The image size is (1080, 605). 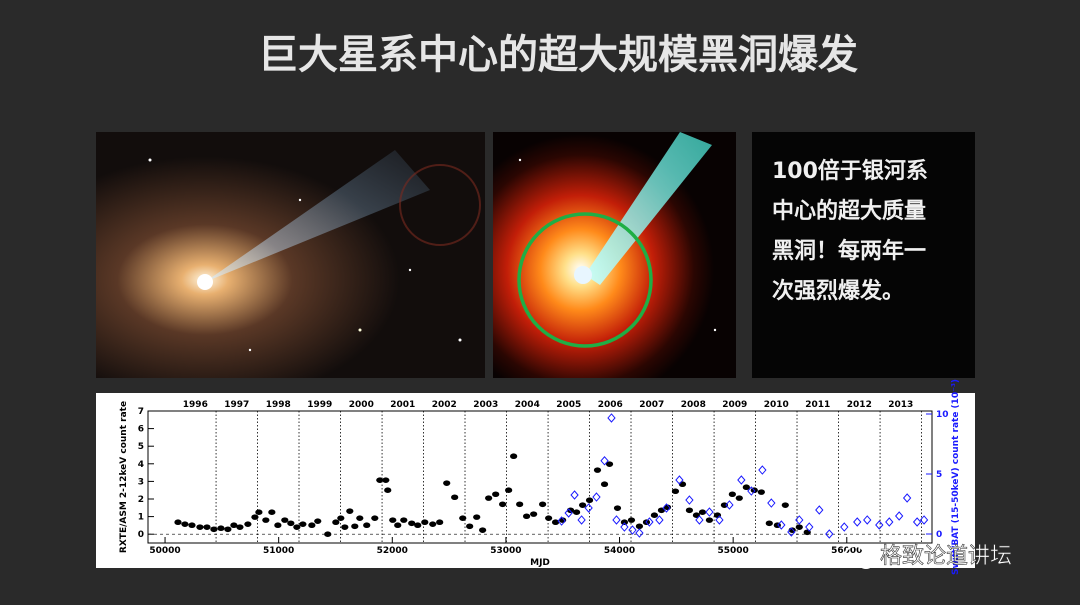 What do you see at coordinates (928, 556) in the screenshot?
I see `watermark: 格致论道讲坛` at bounding box center [928, 556].